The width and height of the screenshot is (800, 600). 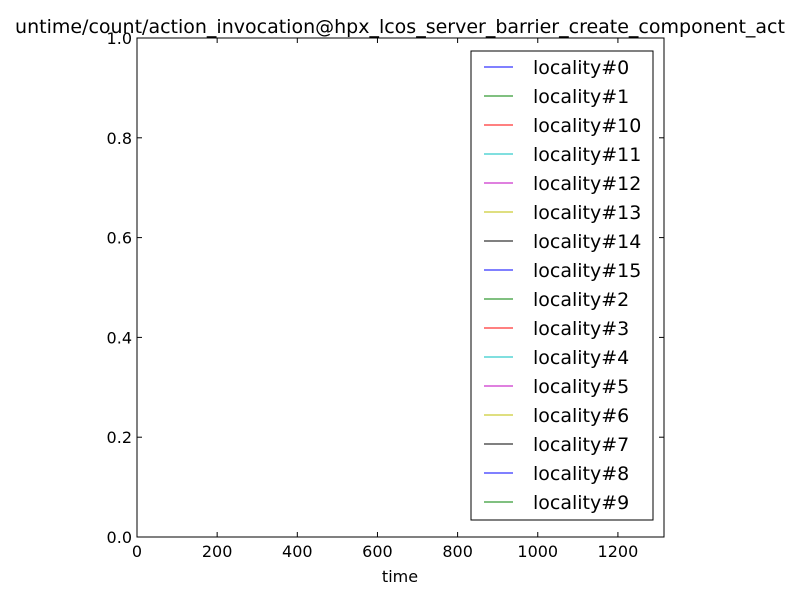 I want to click on legend-label: locality#4, so click(x=581, y=358).